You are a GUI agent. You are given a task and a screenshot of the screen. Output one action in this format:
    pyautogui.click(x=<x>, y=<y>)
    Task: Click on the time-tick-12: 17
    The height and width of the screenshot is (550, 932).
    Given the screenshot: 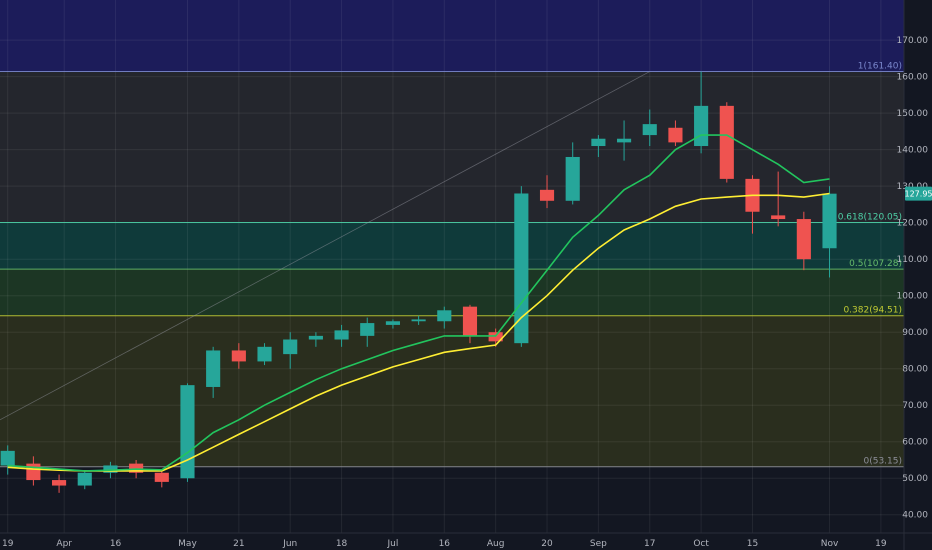 What is the action you would take?
    pyautogui.click(x=649, y=544)
    